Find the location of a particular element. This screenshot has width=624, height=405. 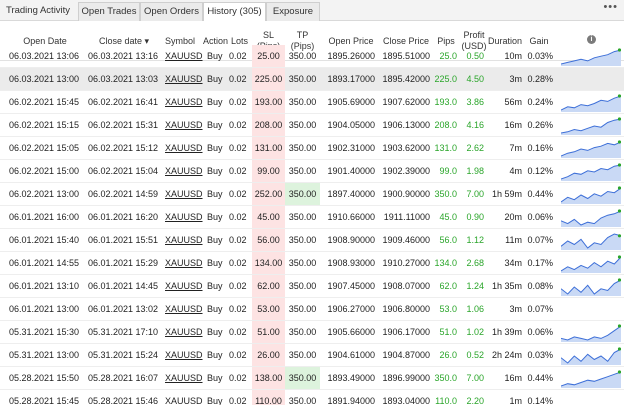

col-open-price: Open Price is located at coordinates (351, 40).